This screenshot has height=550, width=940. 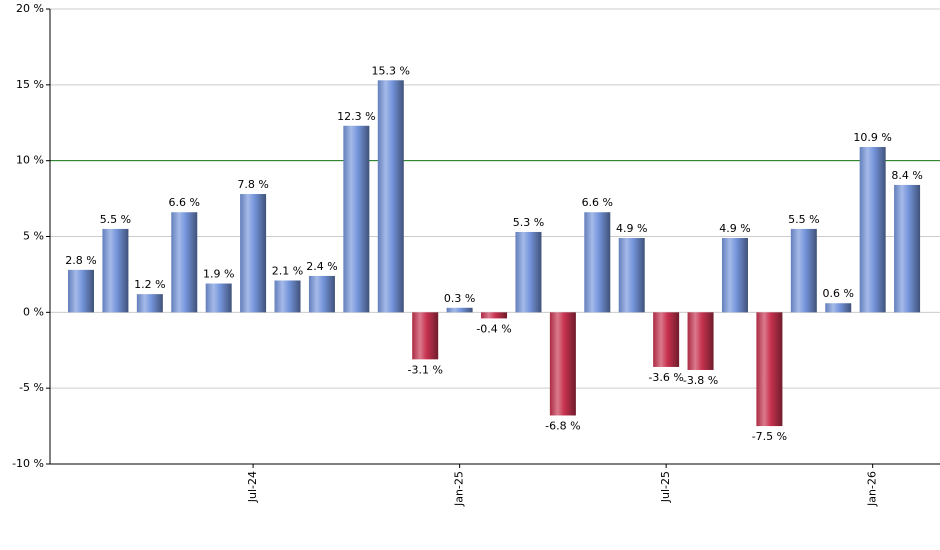 I want to click on value-label: 0.3 %, so click(x=459, y=298).